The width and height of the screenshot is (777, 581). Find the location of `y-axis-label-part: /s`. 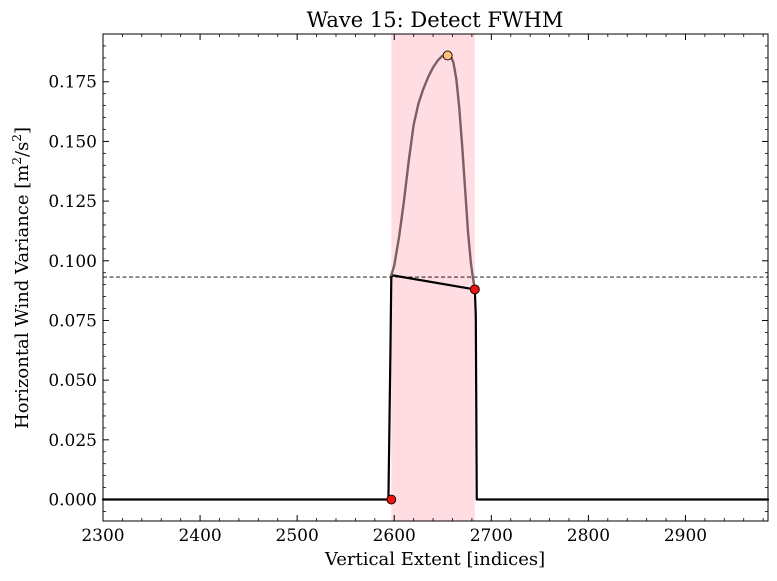

y-axis-label-part: /s is located at coordinates (22, 149).